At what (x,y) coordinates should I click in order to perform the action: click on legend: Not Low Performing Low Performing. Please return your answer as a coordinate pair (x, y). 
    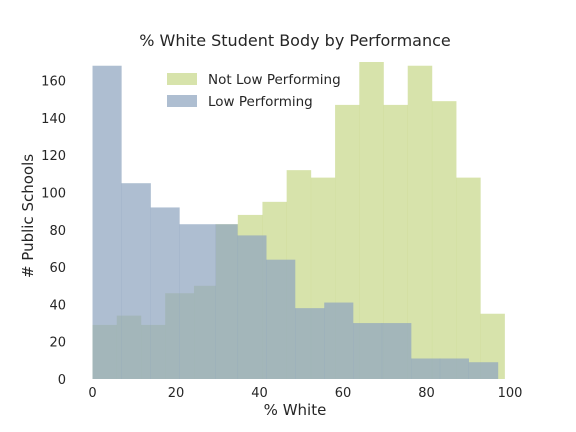
    Looking at the image, I should click on (254, 91).